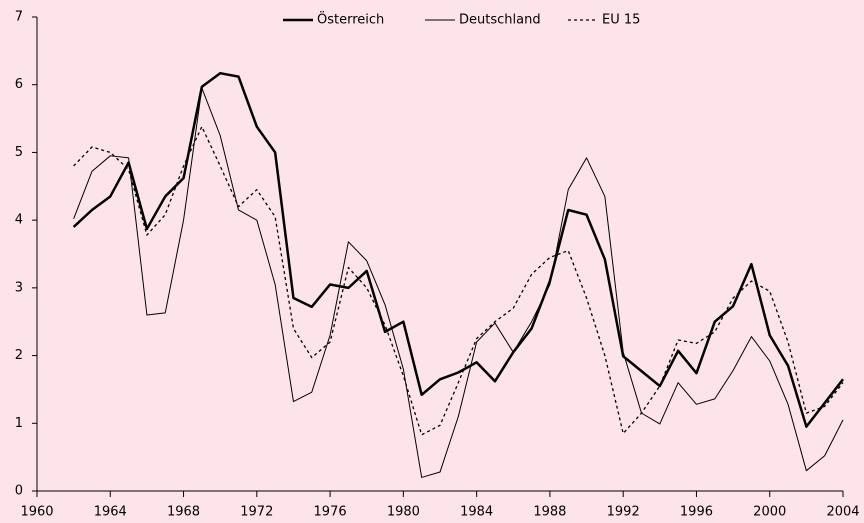 This screenshot has width=864, height=523. Describe the element at coordinates (842, 512) in the screenshot. I see `x-tick-label: 2004` at that location.